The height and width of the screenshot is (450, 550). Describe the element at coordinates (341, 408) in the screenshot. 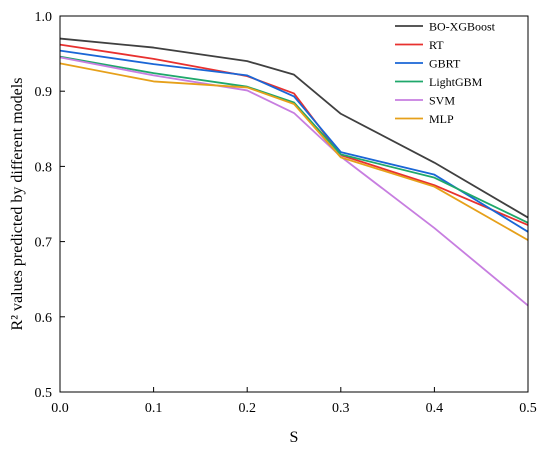

I see `x-tick-label: 0.3` at that location.